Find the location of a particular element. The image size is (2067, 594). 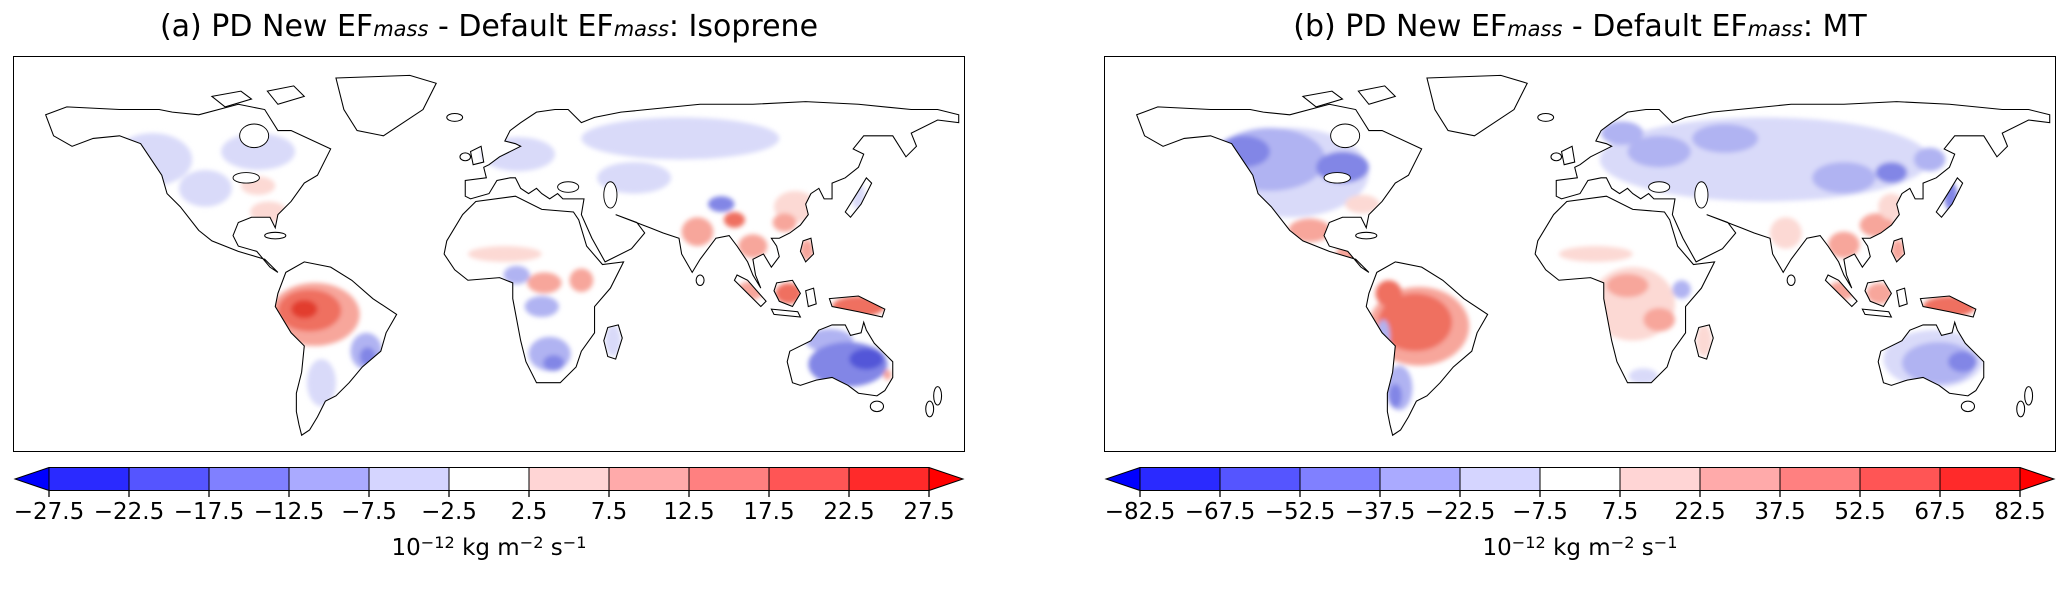

anomaly-west-siberia-blue is located at coordinates (1725, 138).